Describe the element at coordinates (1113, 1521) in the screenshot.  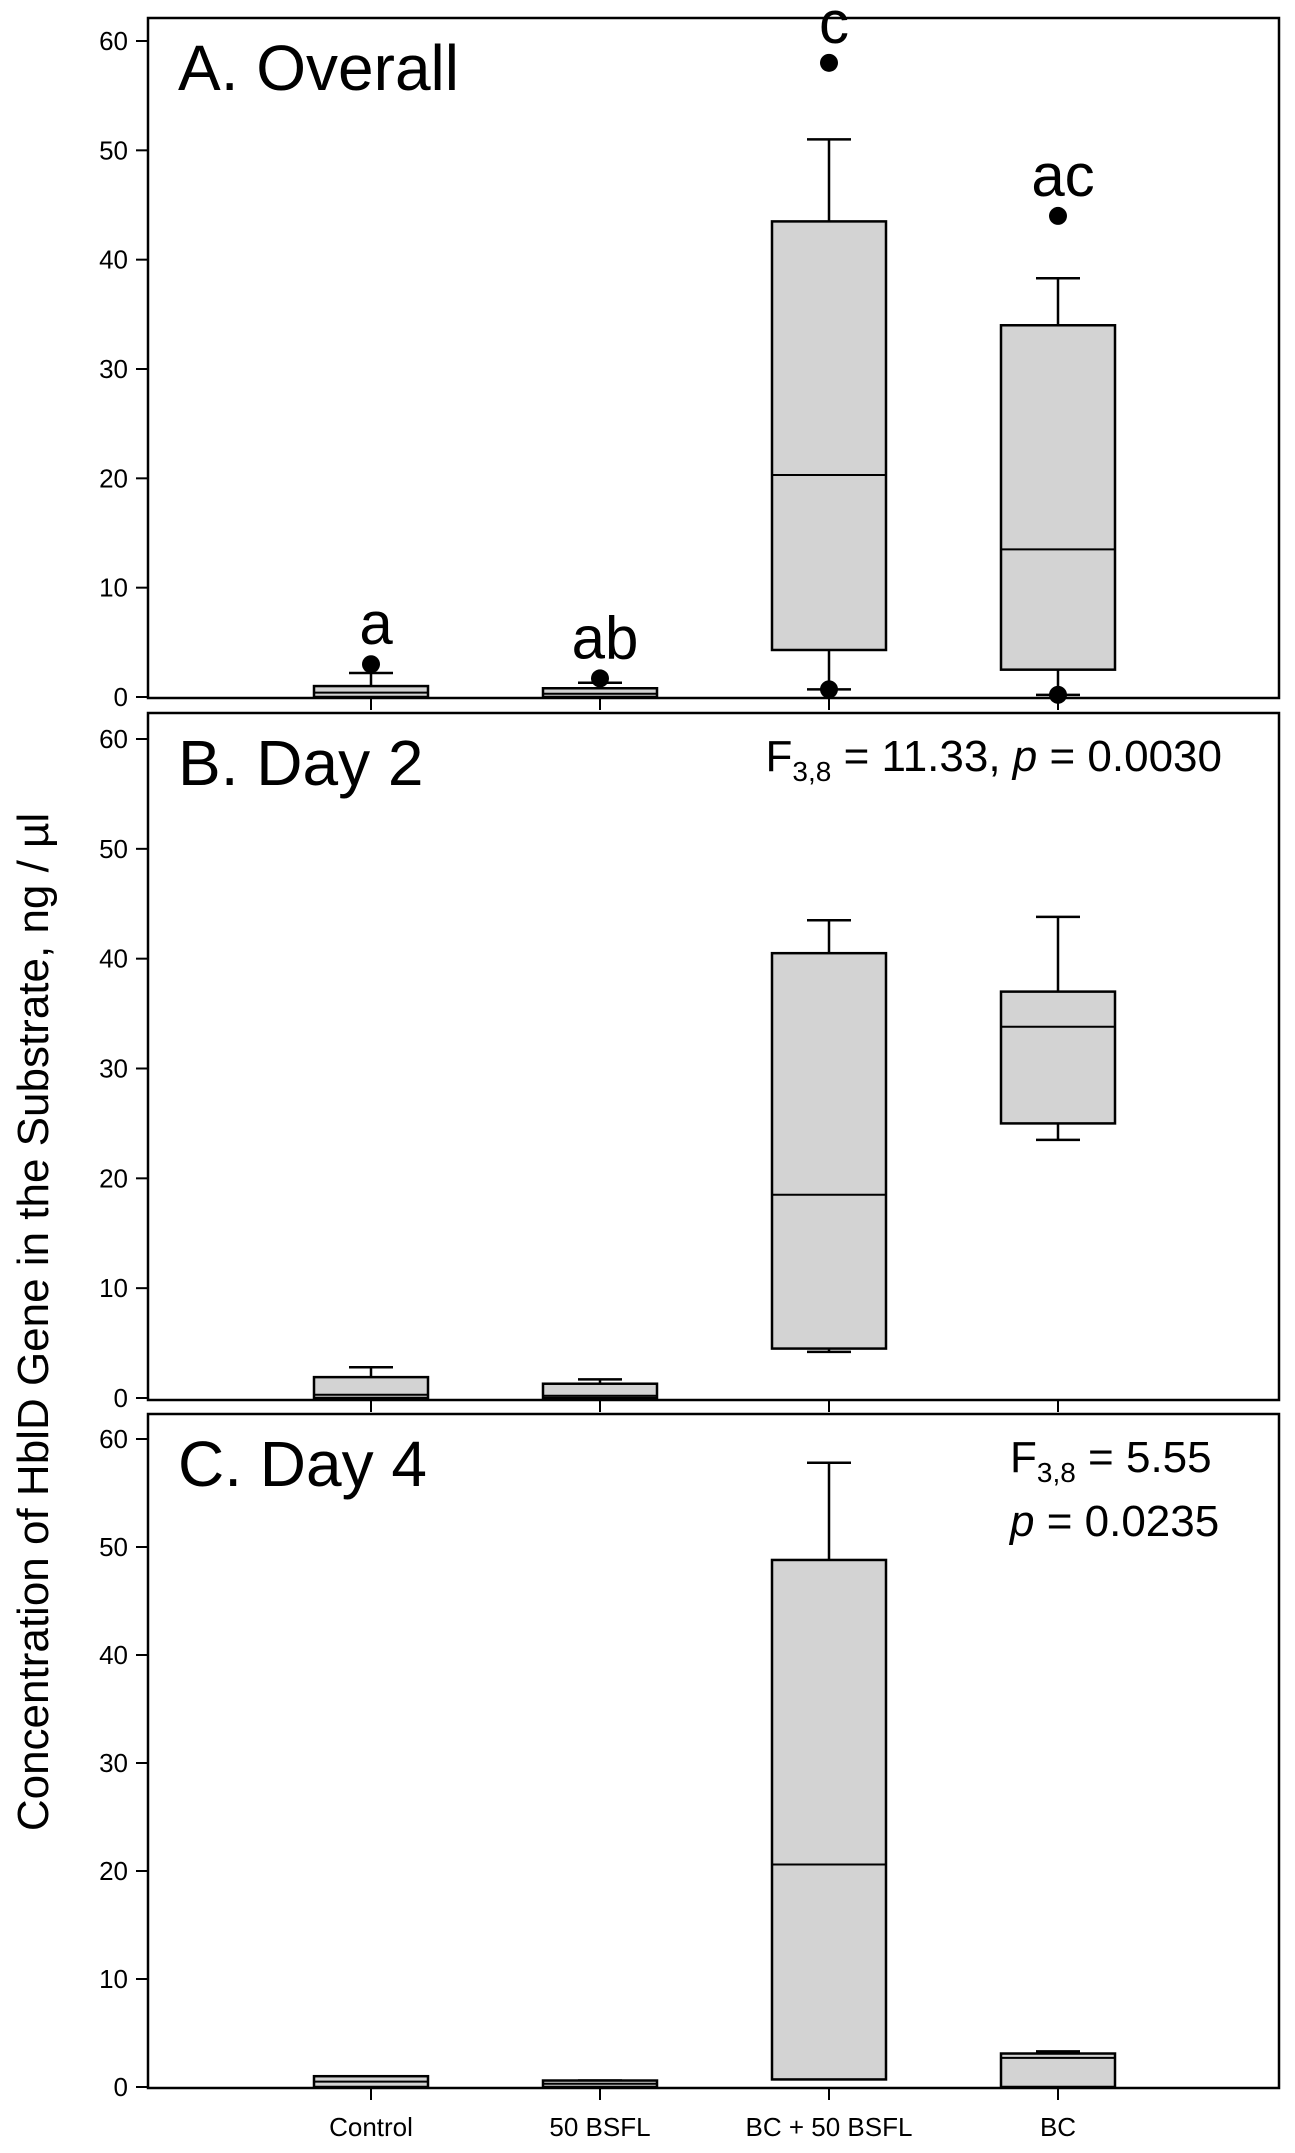
I see `stat-text: p = 0.0235` at that location.